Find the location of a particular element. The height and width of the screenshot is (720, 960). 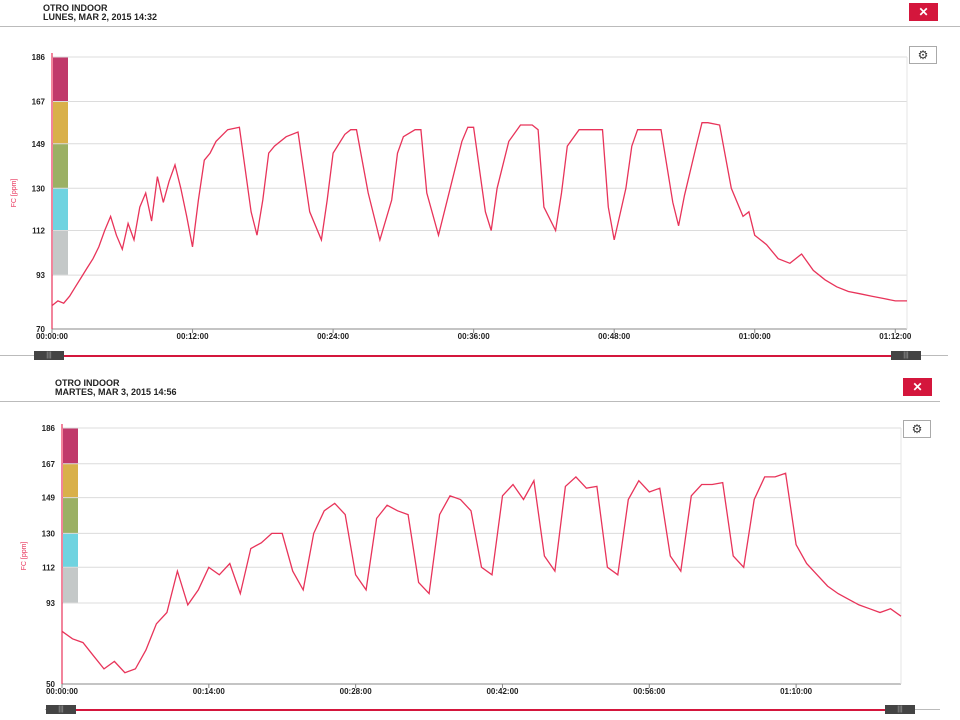

panel-2-header-divider is located at coordinates (470, 401).